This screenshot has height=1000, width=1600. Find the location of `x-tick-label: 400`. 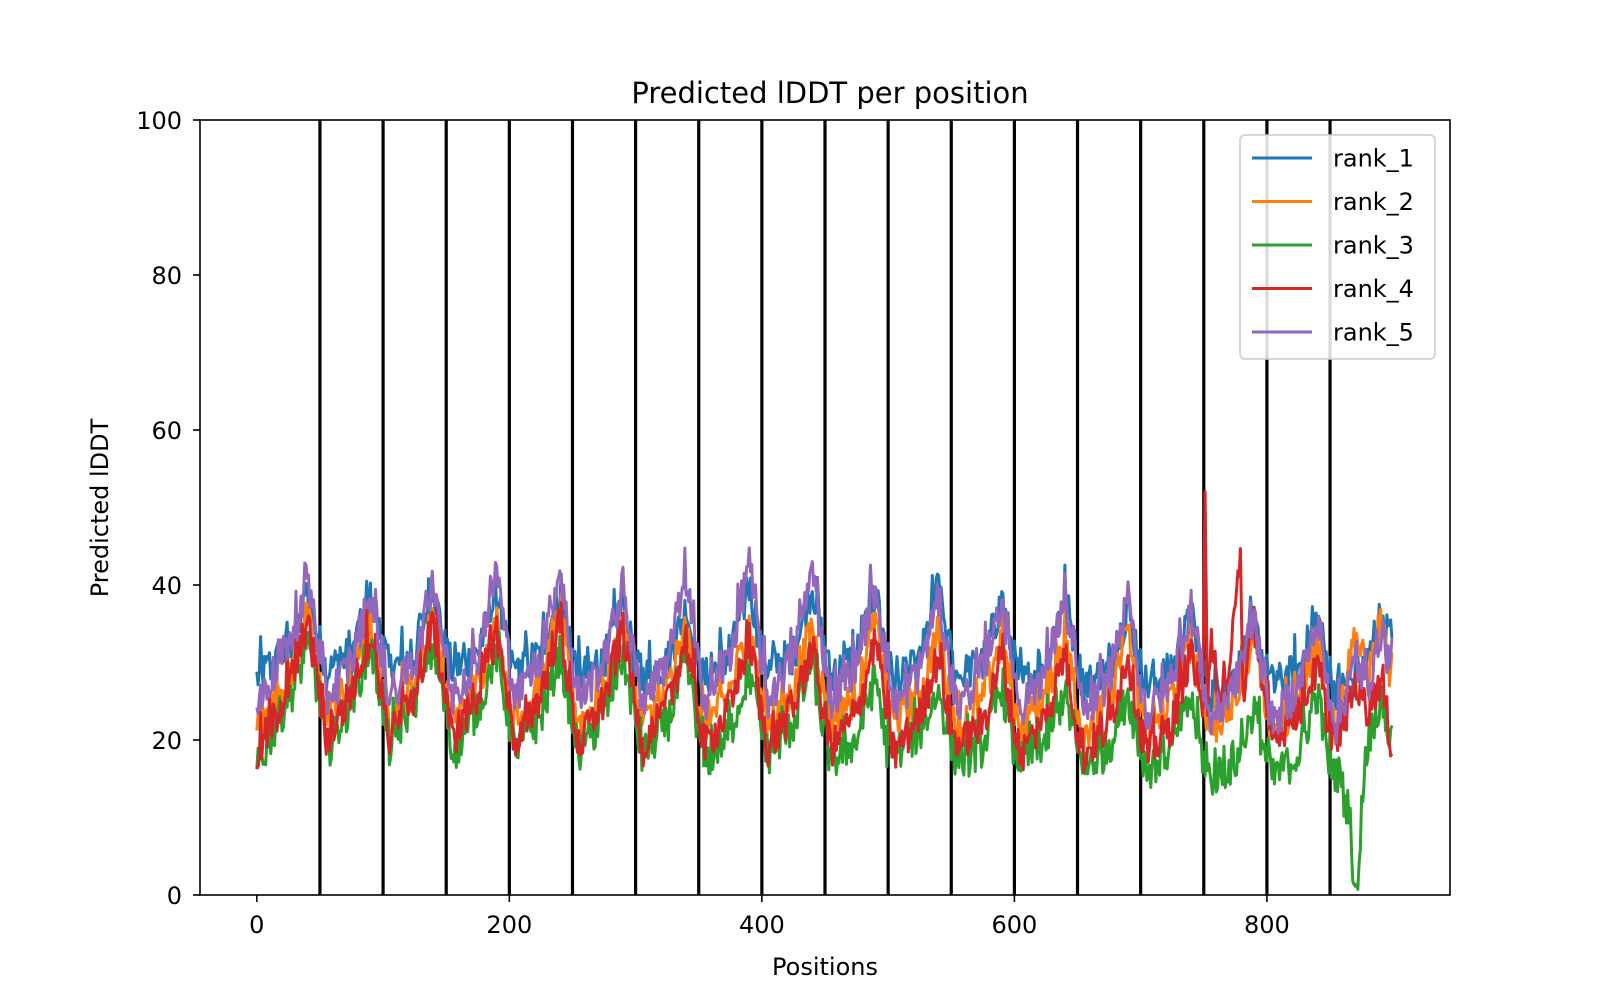

x-tick-label: 400 is located at coordinates (762, 925).